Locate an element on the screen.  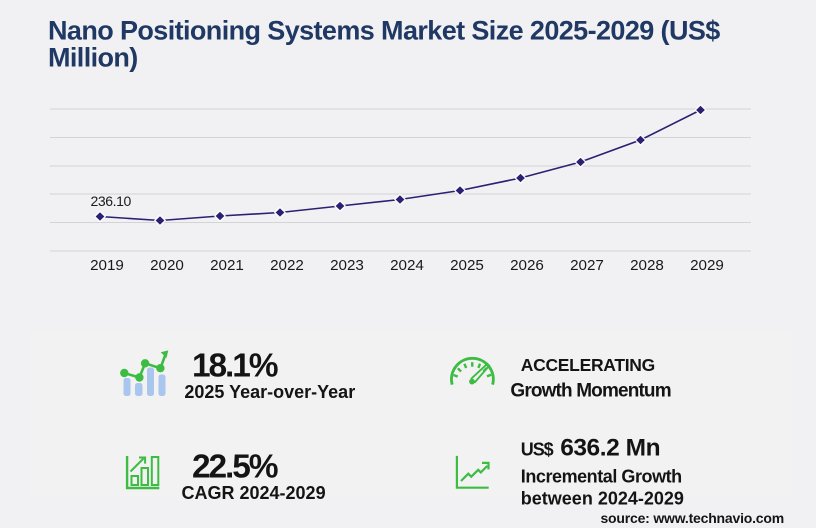
svg-text: 2024 is located at coordinates (407, 265).